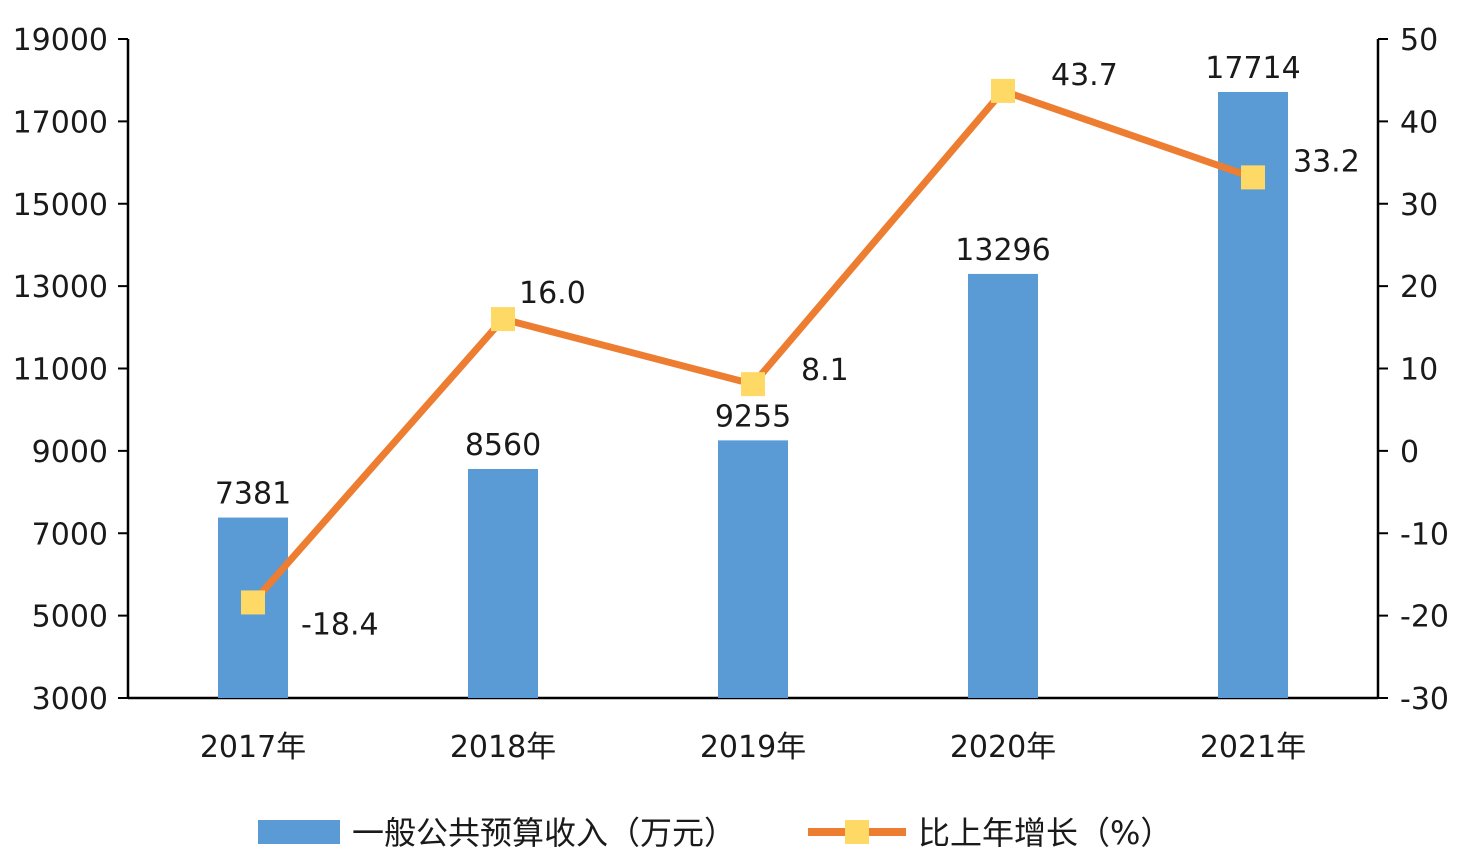 The height and width of the screenshot is (860, 1460). I want to click on left-tick-label: 7000, so click(70, 534).